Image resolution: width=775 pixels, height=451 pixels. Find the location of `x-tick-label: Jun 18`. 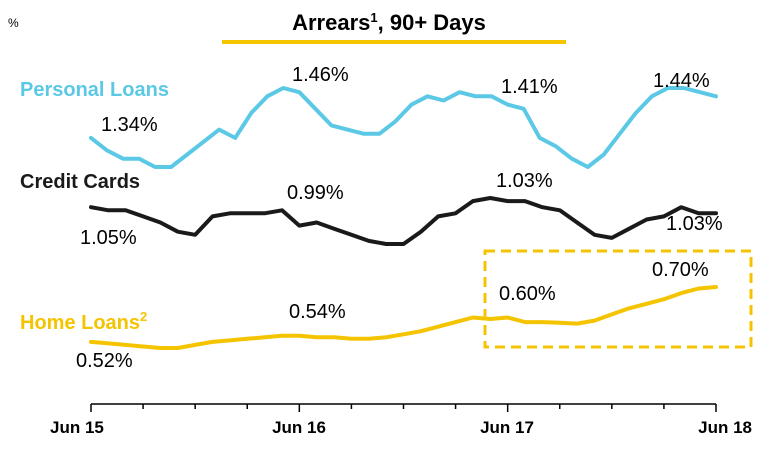

x-tick-label: Jun 18 is located at coordinates (725, 427).